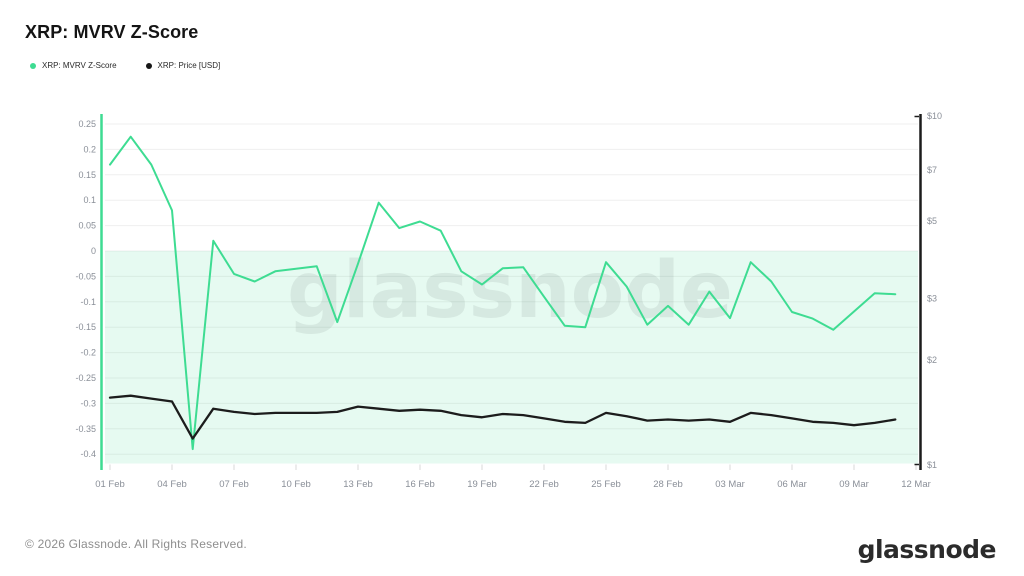 Image resolution: width=1024 pixels, height=576 pixels. What do you see at coordinates (234, 484) in the screenshot?
I see `svg-text: 07 Feb` at bounding box center [234, 484].